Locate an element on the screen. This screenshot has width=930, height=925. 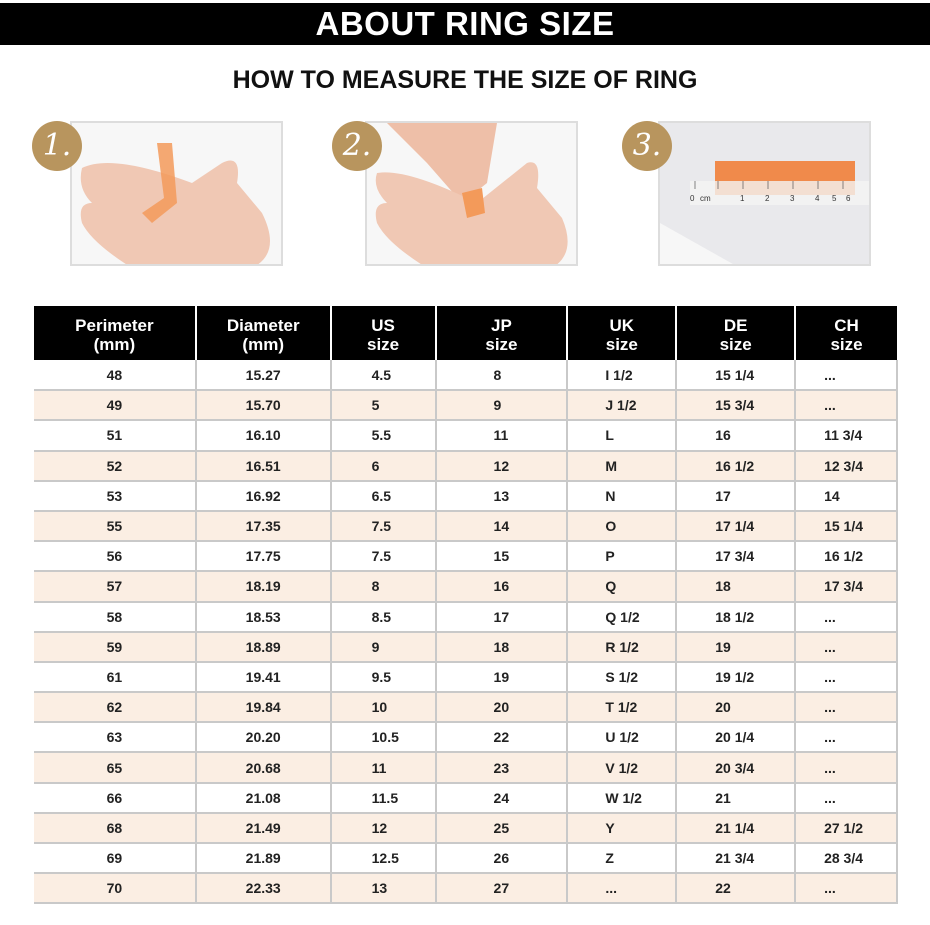
table-cell: 68 is located at coordinates (115, 828).